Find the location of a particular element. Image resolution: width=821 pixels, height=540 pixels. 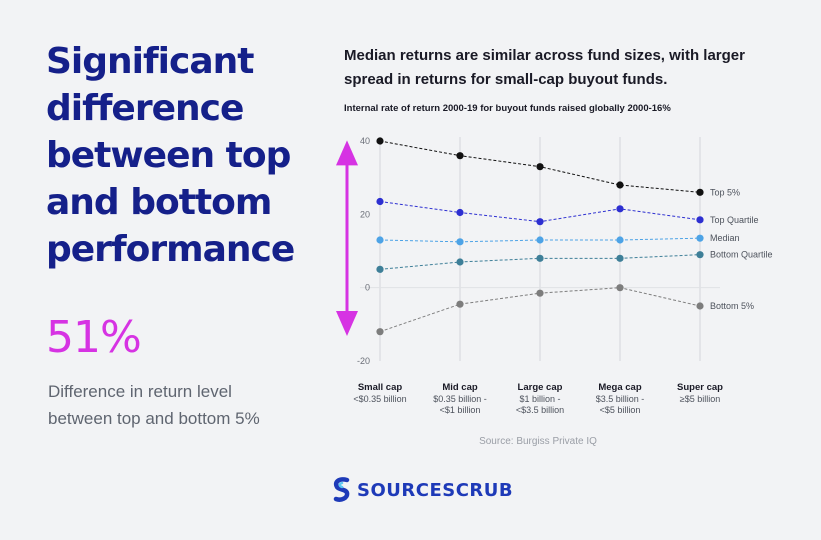

x-range-label: $1 billion - is located at coordinates (539, 399).